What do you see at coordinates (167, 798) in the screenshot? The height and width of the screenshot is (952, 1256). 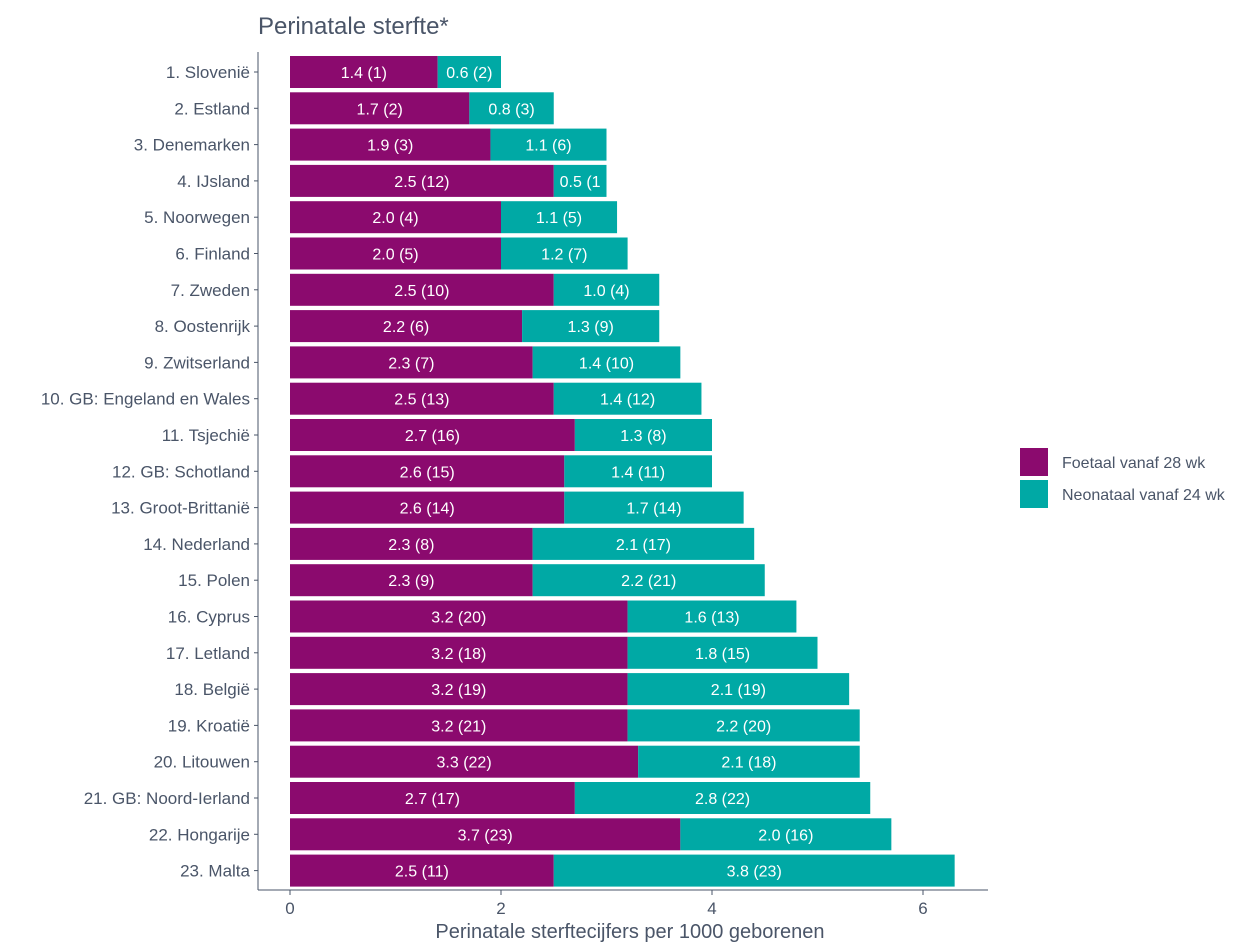 I see `category-label: 21. GB: Noord-Ierland` at bounding box center [167, 798].